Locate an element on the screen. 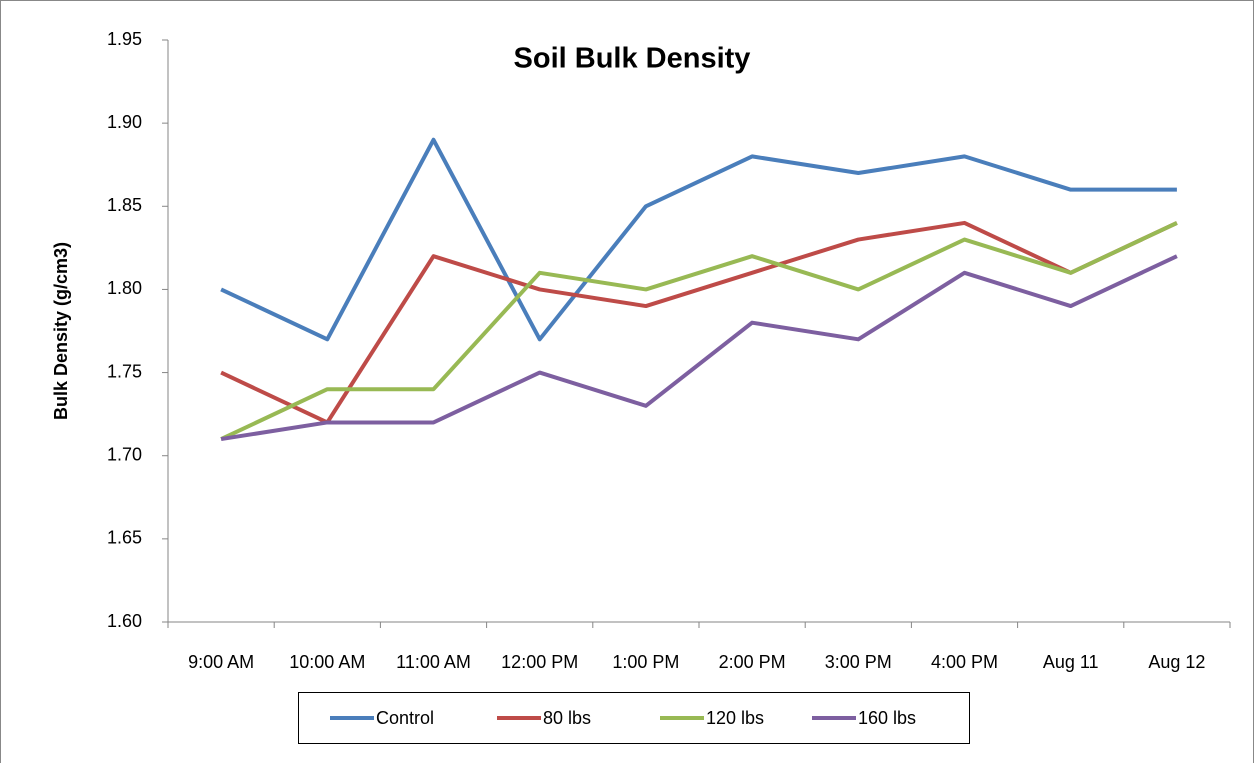  y-tick-label: 1.60 is located at coordinates (124, 621).